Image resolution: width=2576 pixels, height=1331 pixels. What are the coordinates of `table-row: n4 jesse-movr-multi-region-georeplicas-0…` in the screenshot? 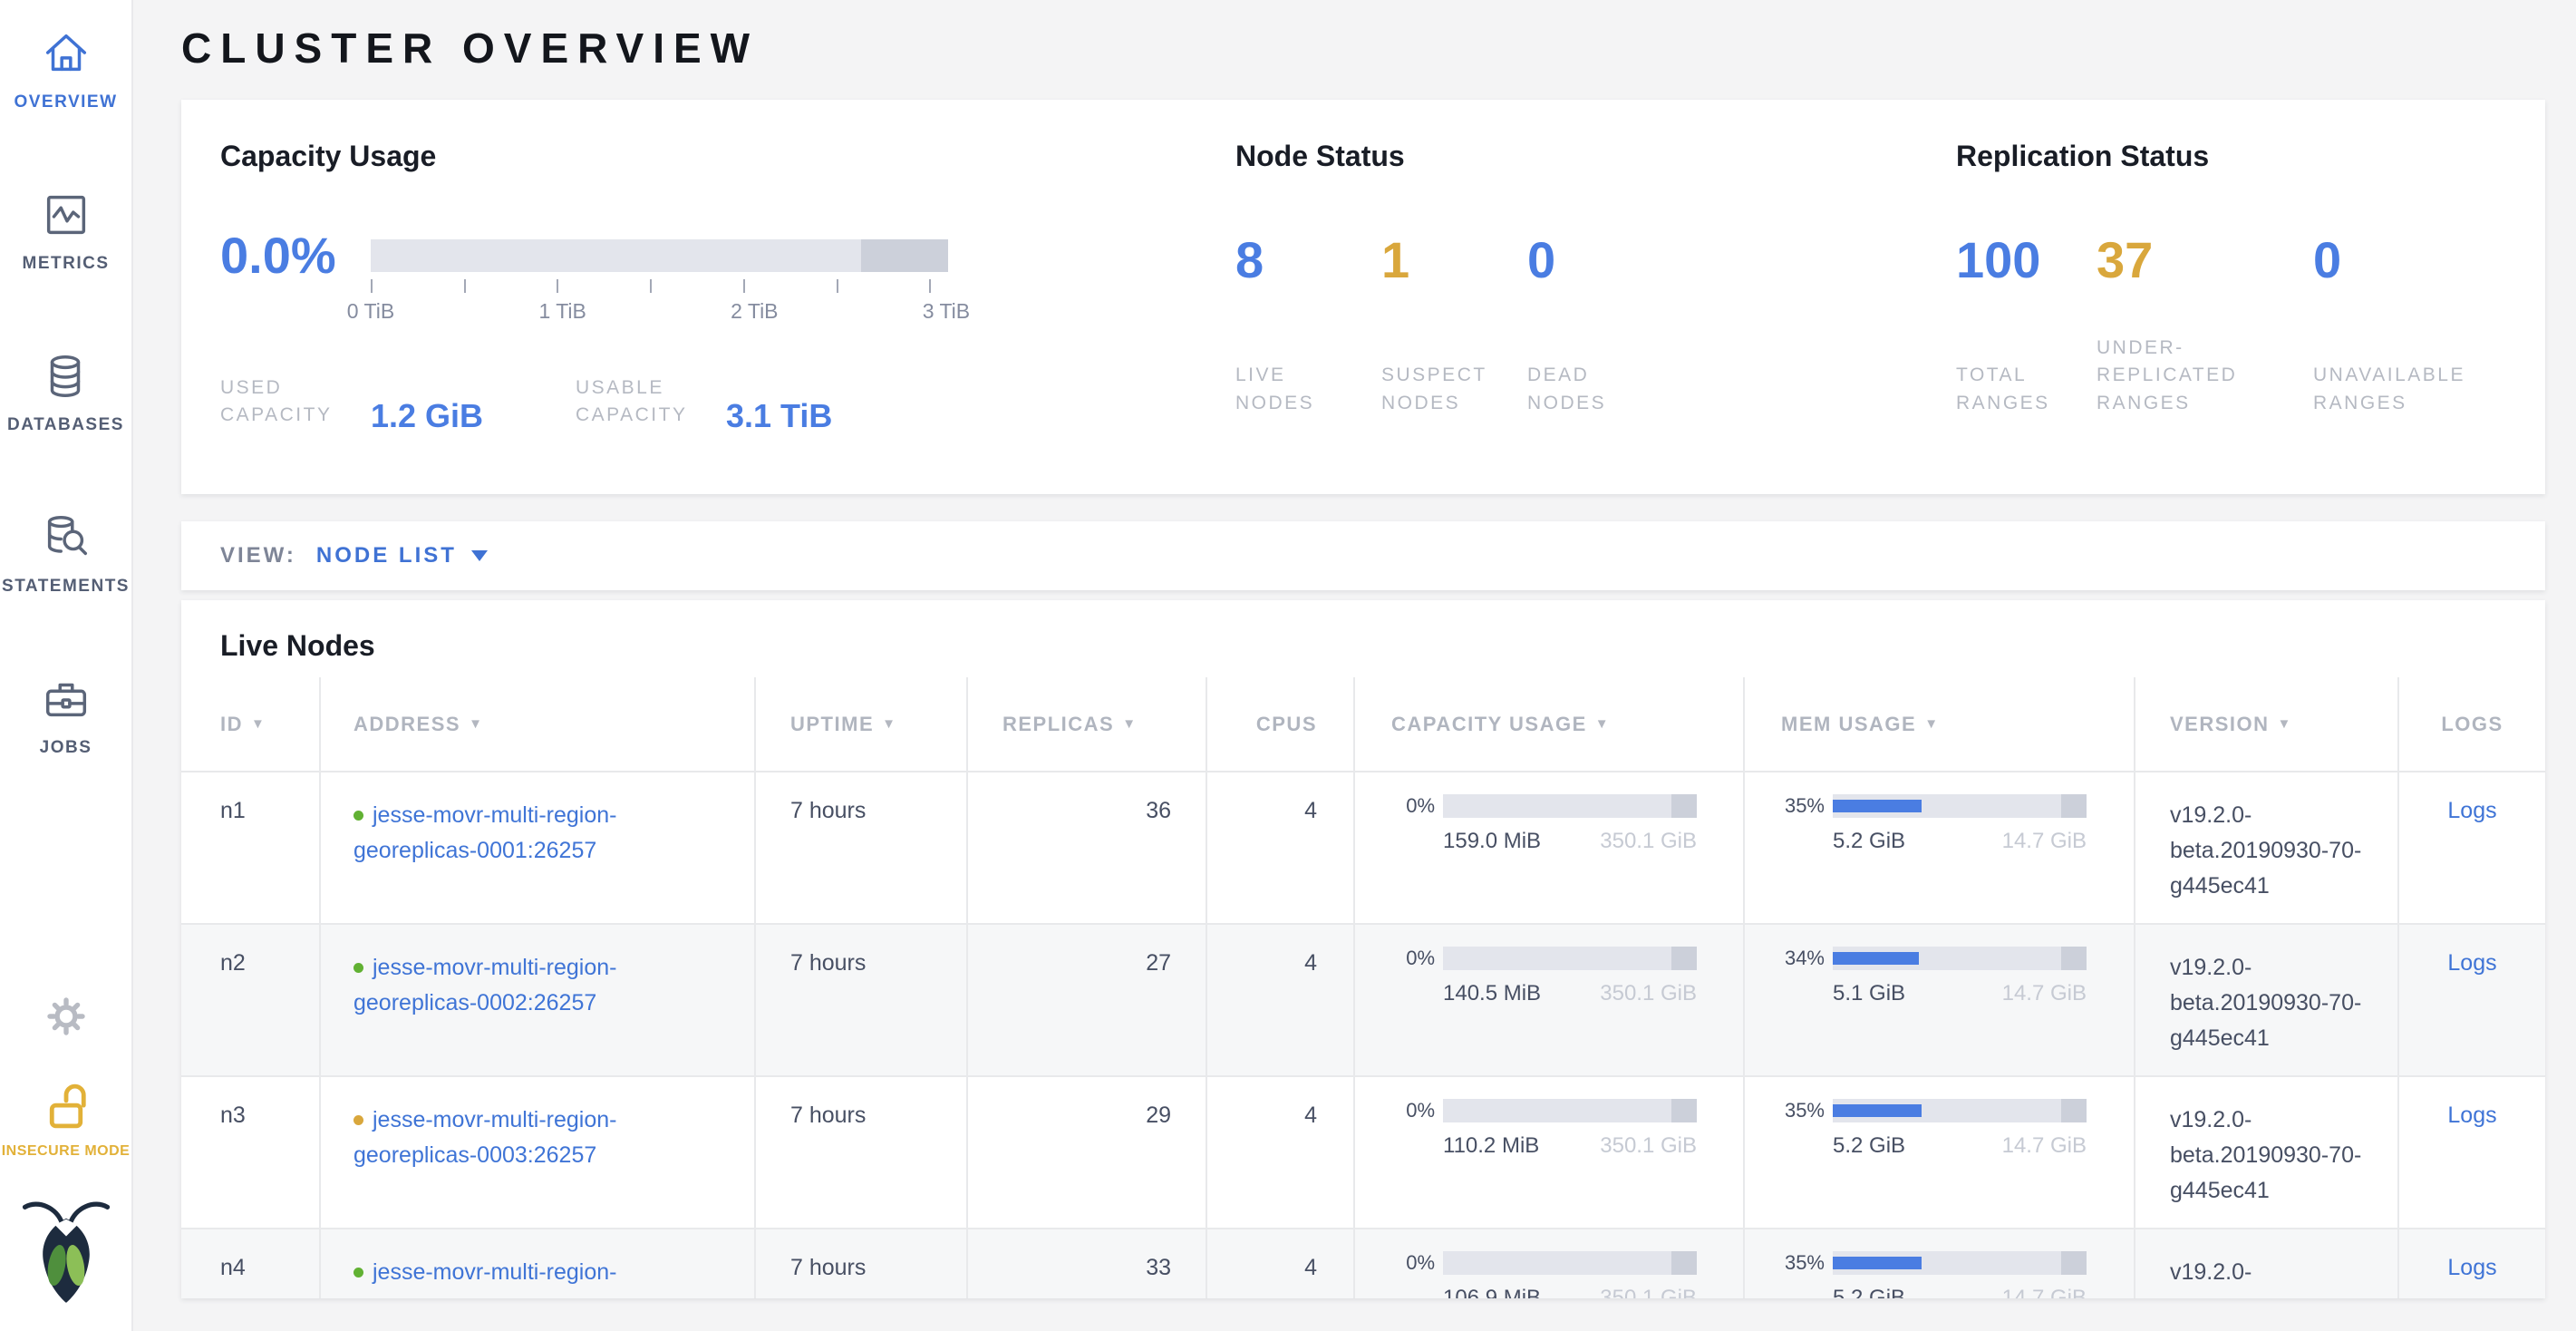 It's located at (1363, 1263).